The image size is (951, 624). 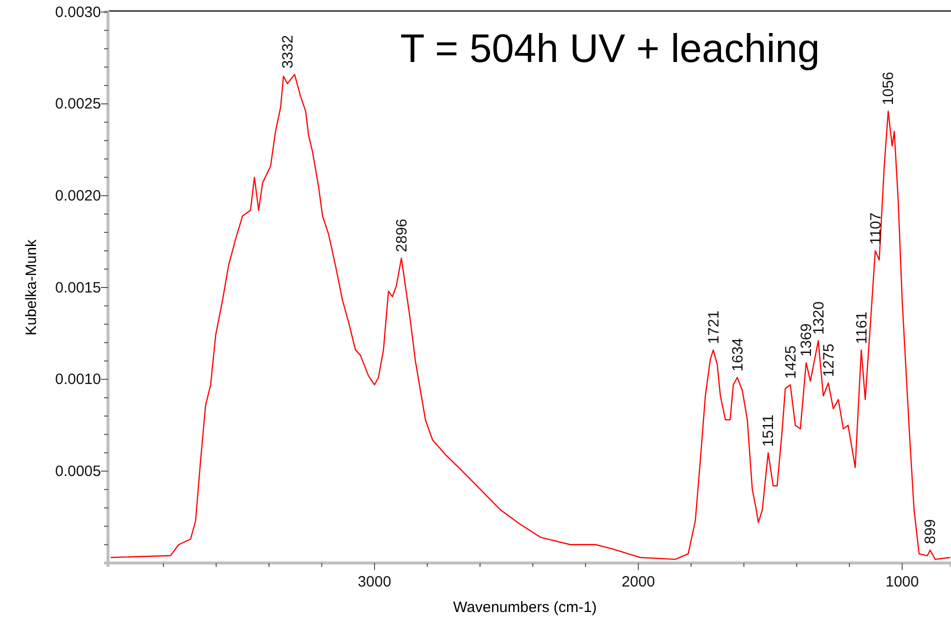 What do you see at coordinates (375, 582) in the screenshot?
I see `x-tick-label: 3000` at bounding box center [375, 582].